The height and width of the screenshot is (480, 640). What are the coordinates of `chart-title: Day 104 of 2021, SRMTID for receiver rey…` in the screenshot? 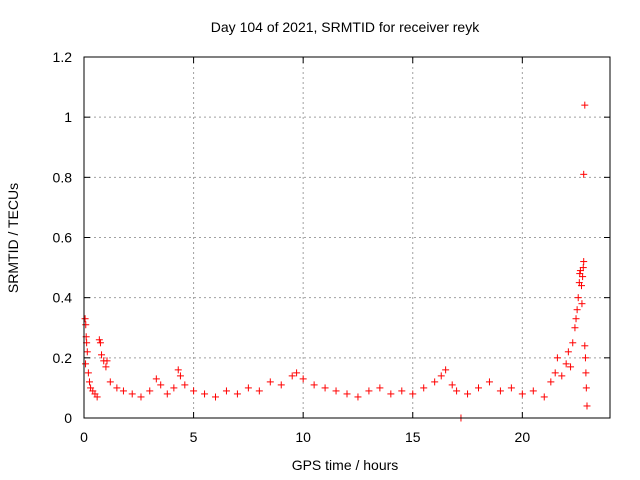 It's located at (345, 27).